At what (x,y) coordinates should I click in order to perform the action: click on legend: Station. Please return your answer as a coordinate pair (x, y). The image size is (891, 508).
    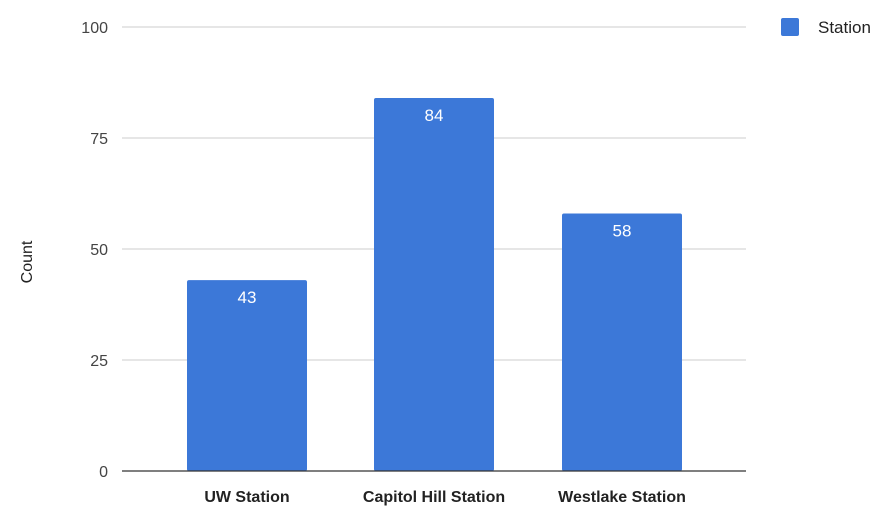
    Looking at the image, I should click on (826, 27).